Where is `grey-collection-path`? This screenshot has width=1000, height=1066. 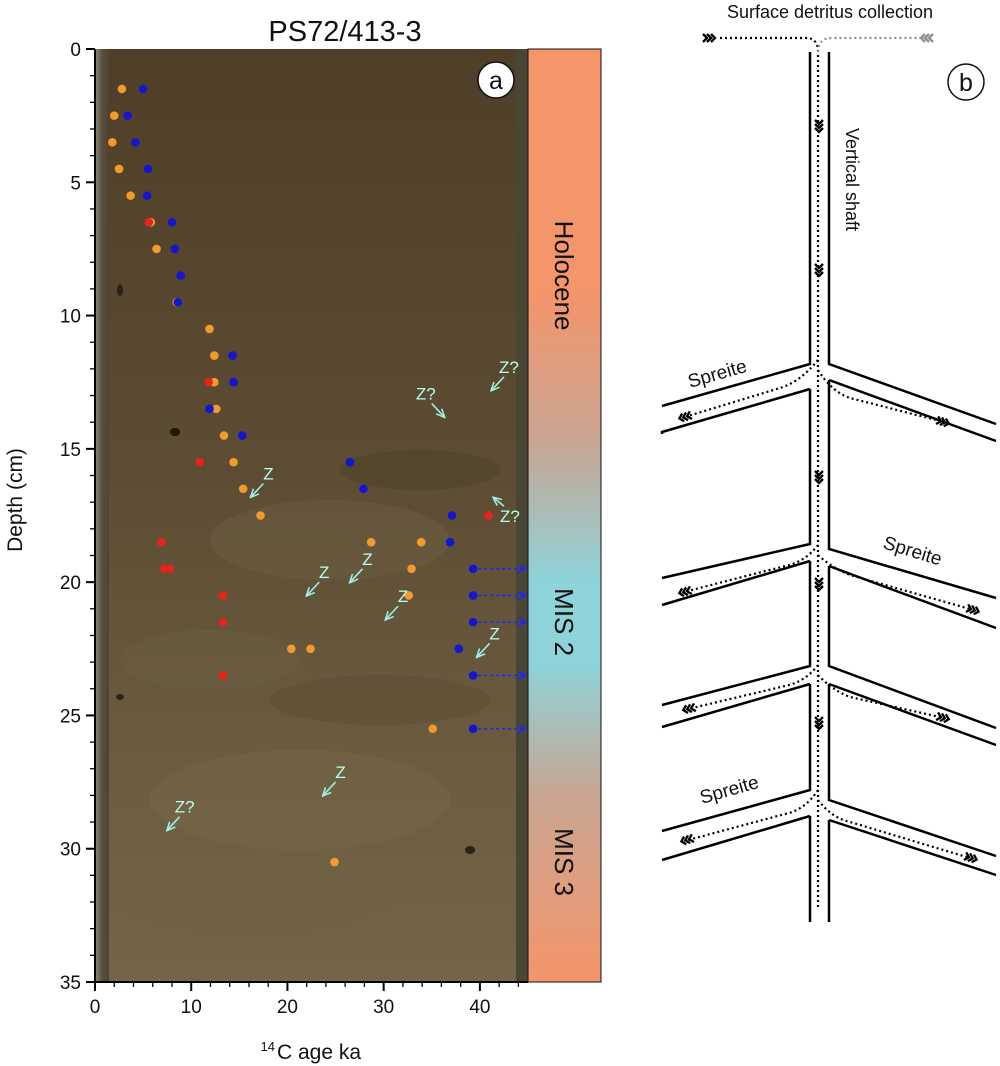 grey-collection-path is located at coordinates (868, 44).